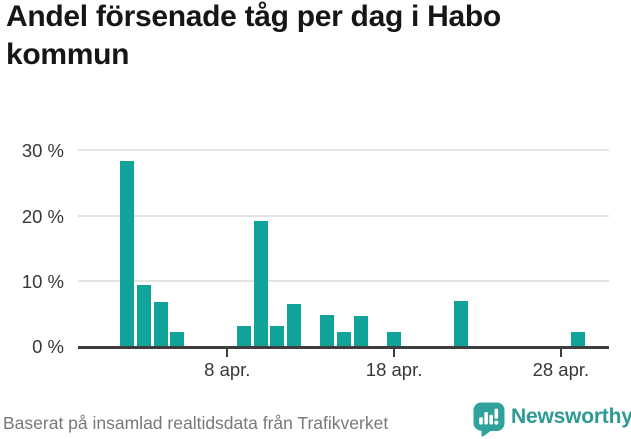 This screenshot has height=439, width=631. What do you see at coordinates (489, 419) in the screenshot?
I see `newsworthy-icon` at bounding box center [489, 419].